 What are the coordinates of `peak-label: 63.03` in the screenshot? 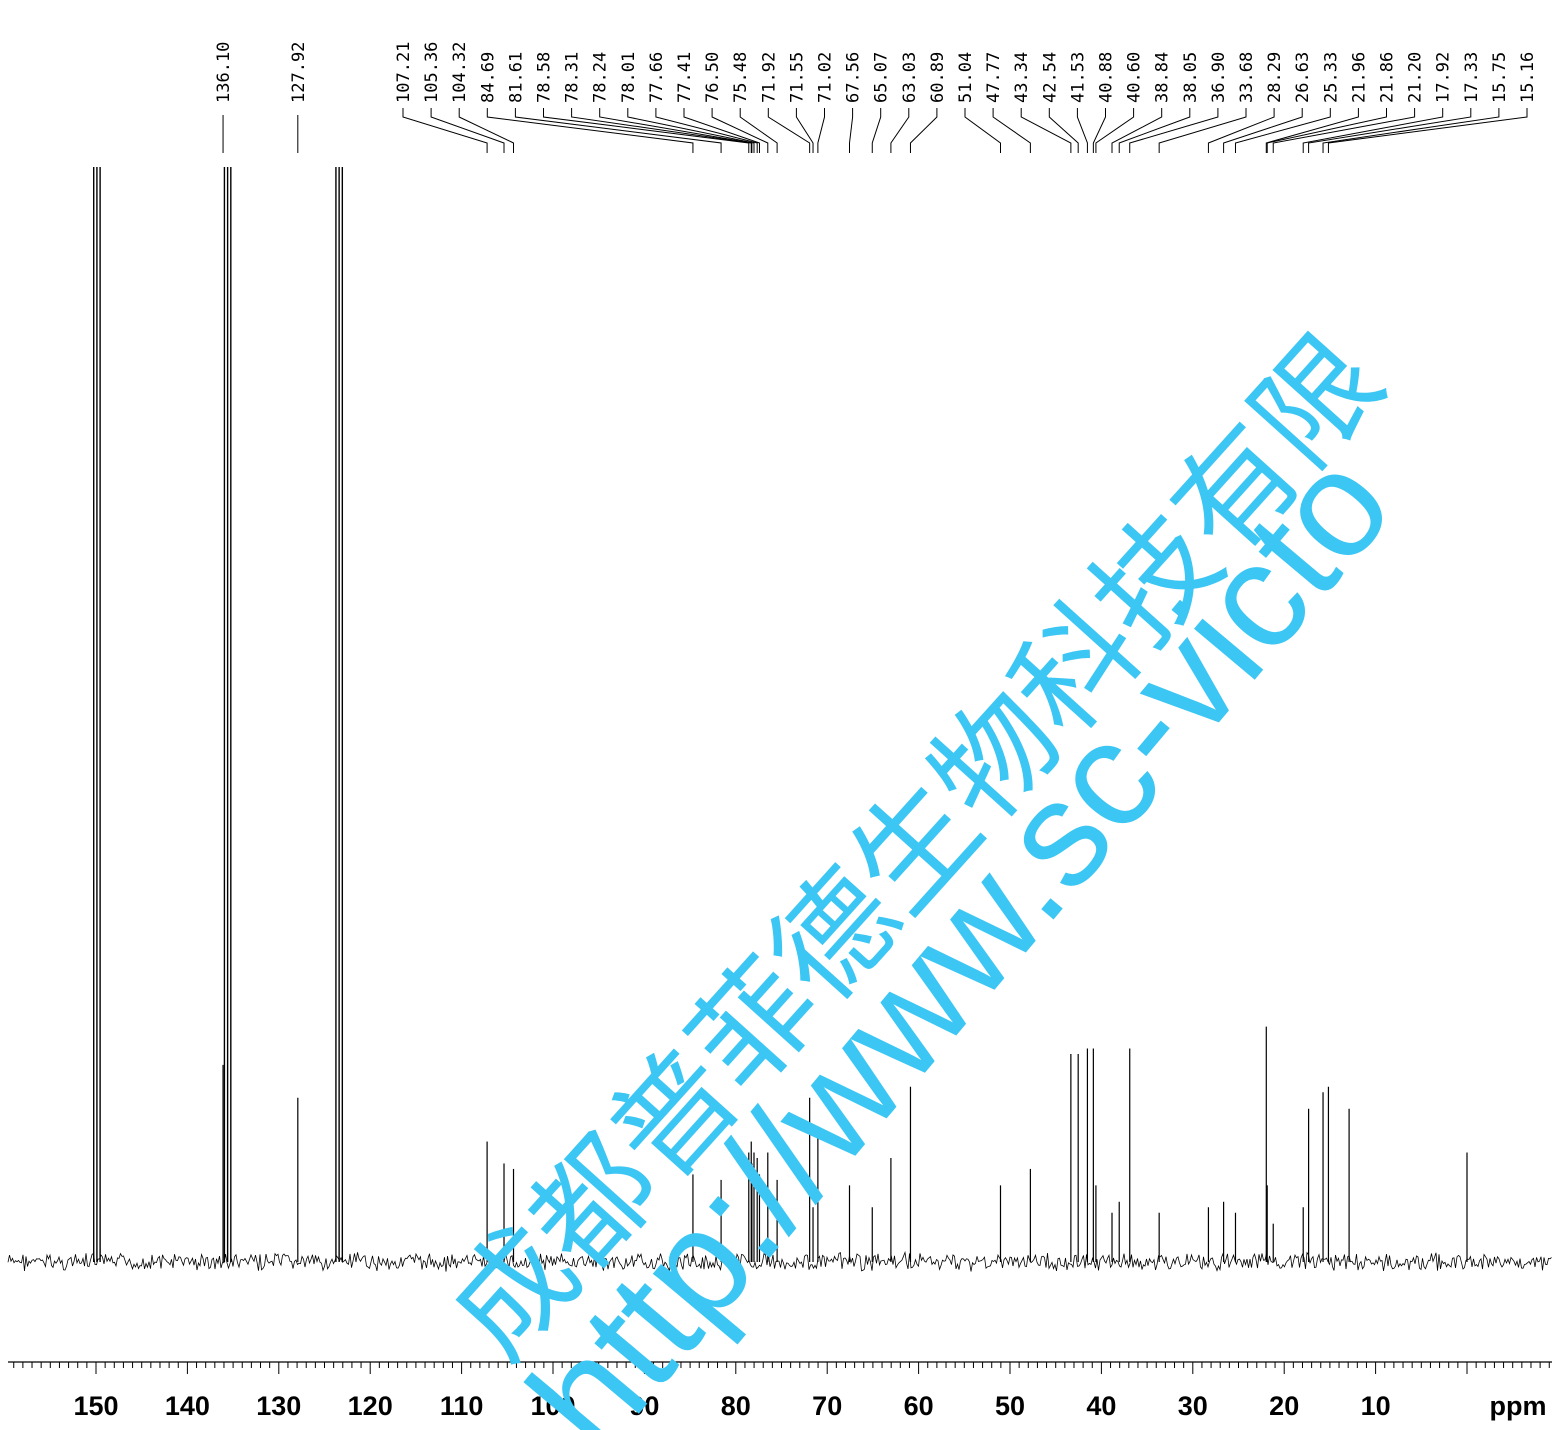 It's located at (910, 77).